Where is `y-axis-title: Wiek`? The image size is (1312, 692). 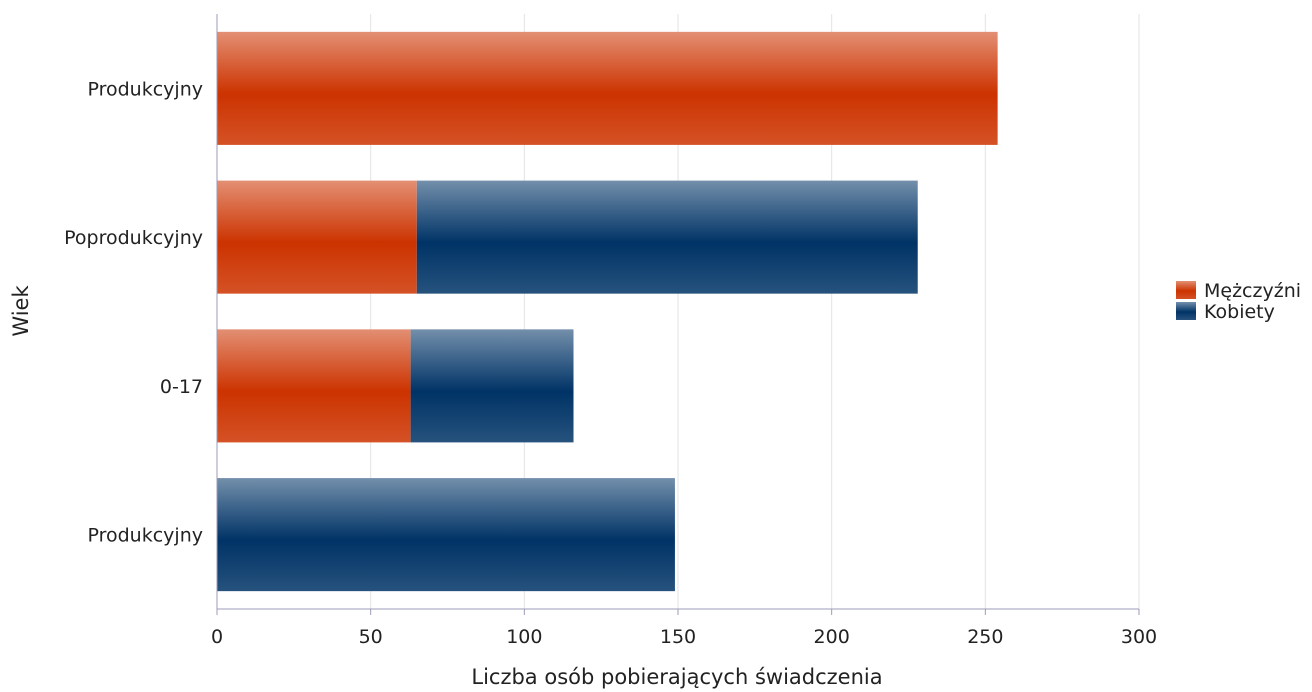
y-axis-title: Wiek is located at coordinates (21, 311).